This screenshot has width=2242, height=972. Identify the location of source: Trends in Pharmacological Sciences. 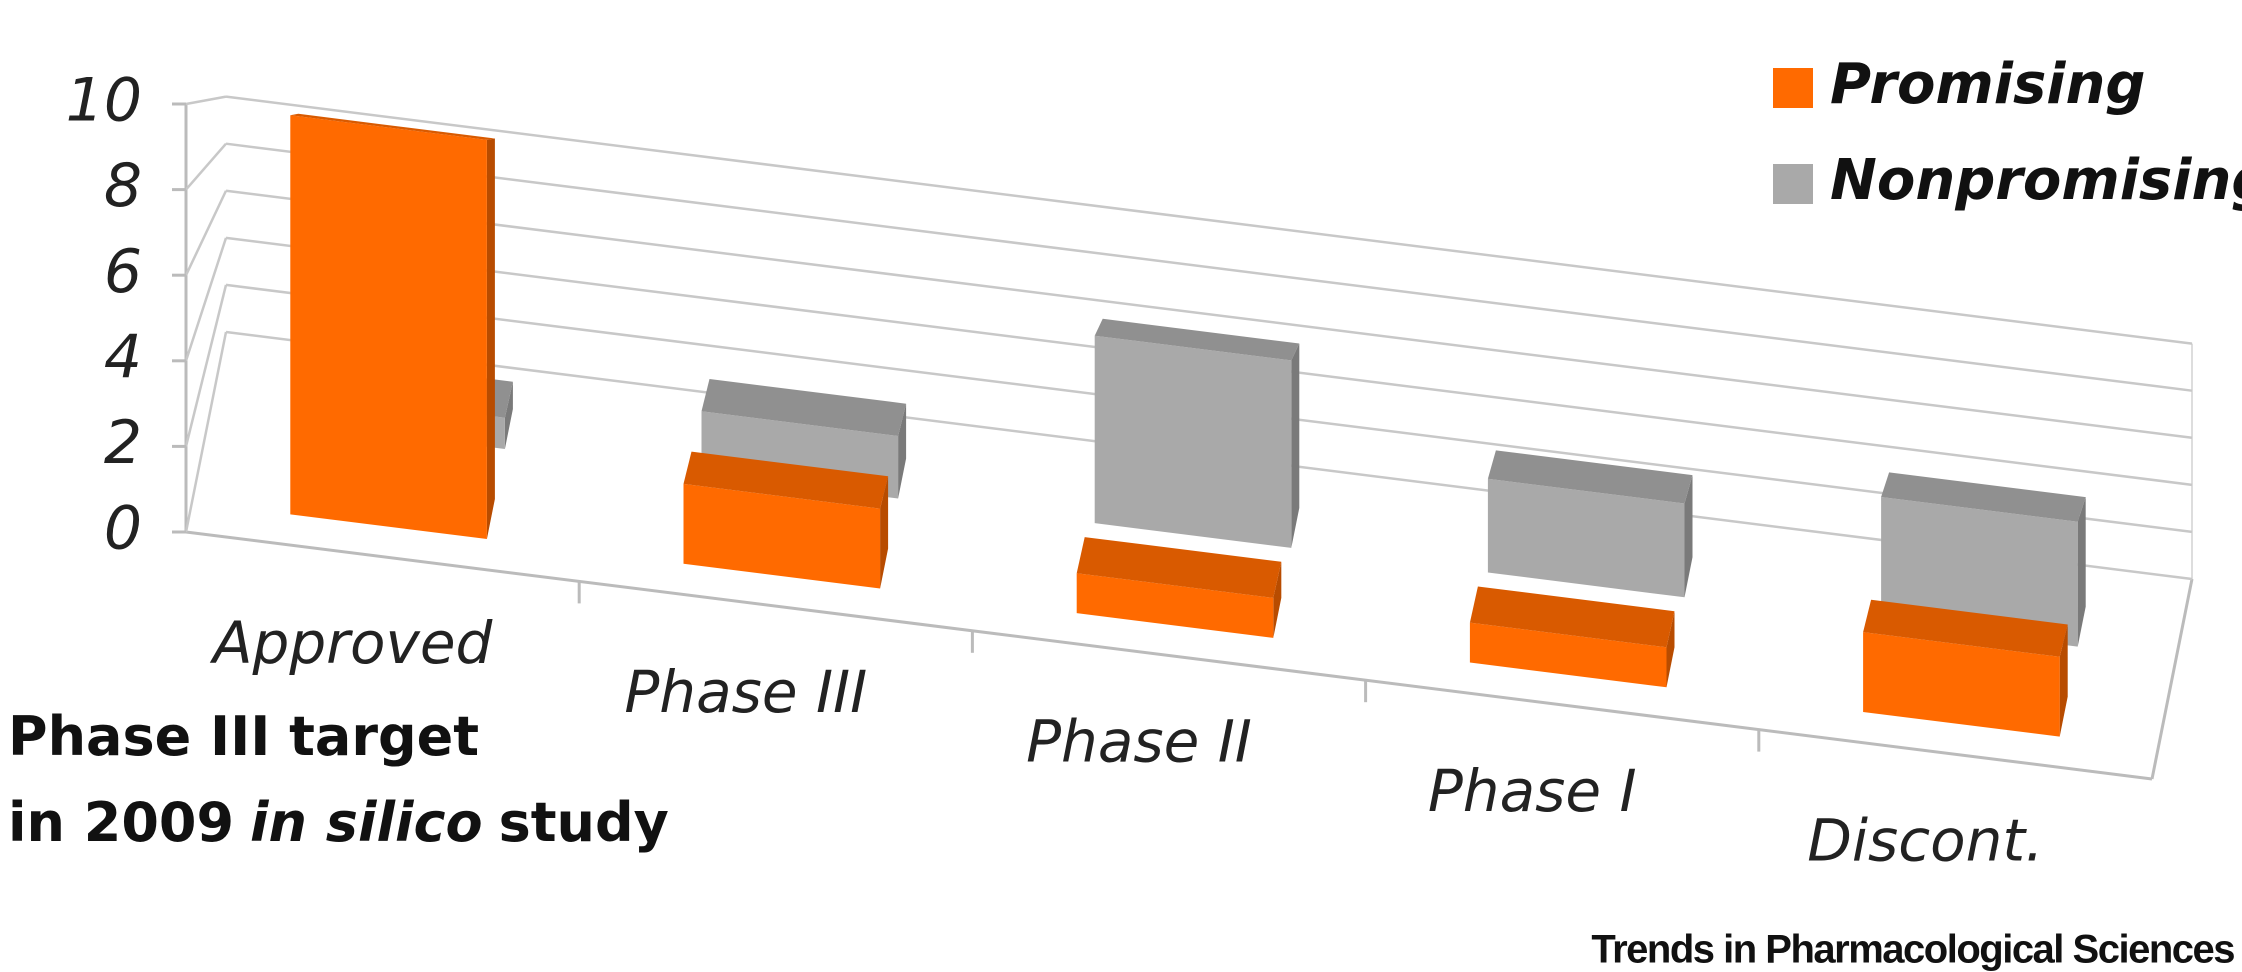
(1912, 950).